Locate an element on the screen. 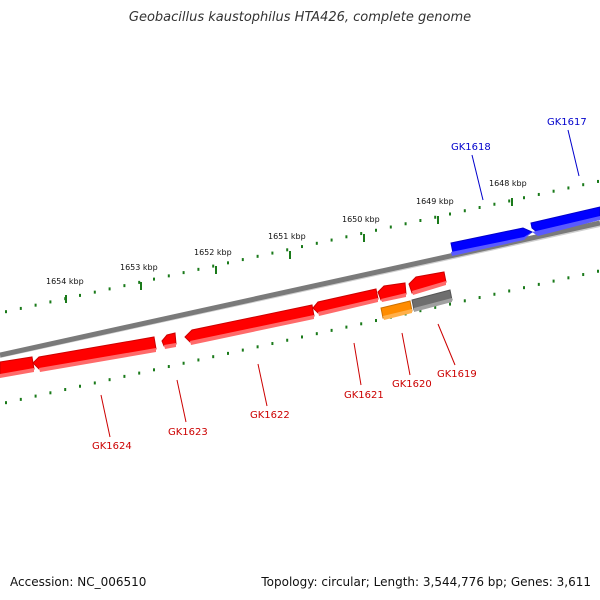 This screenshot has width=600, height=600. gene-label-GK1620: GK1620 is located at coordinates (412, 384).